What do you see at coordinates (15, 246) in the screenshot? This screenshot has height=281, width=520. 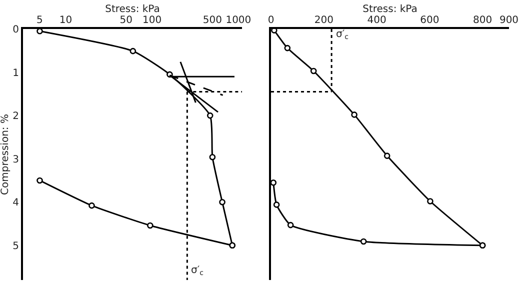 I see `y-tick-label: 5` at bounding box center [15, 246].